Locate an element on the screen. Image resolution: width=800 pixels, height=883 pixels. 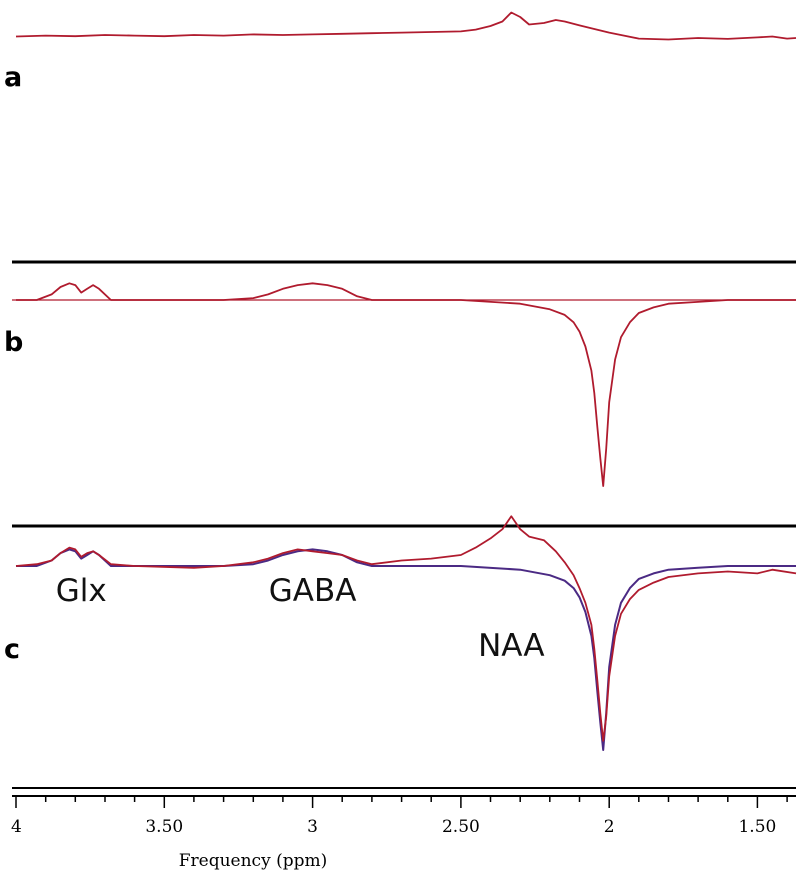
panel-letter-a: a is located at coordinates (13, 77).